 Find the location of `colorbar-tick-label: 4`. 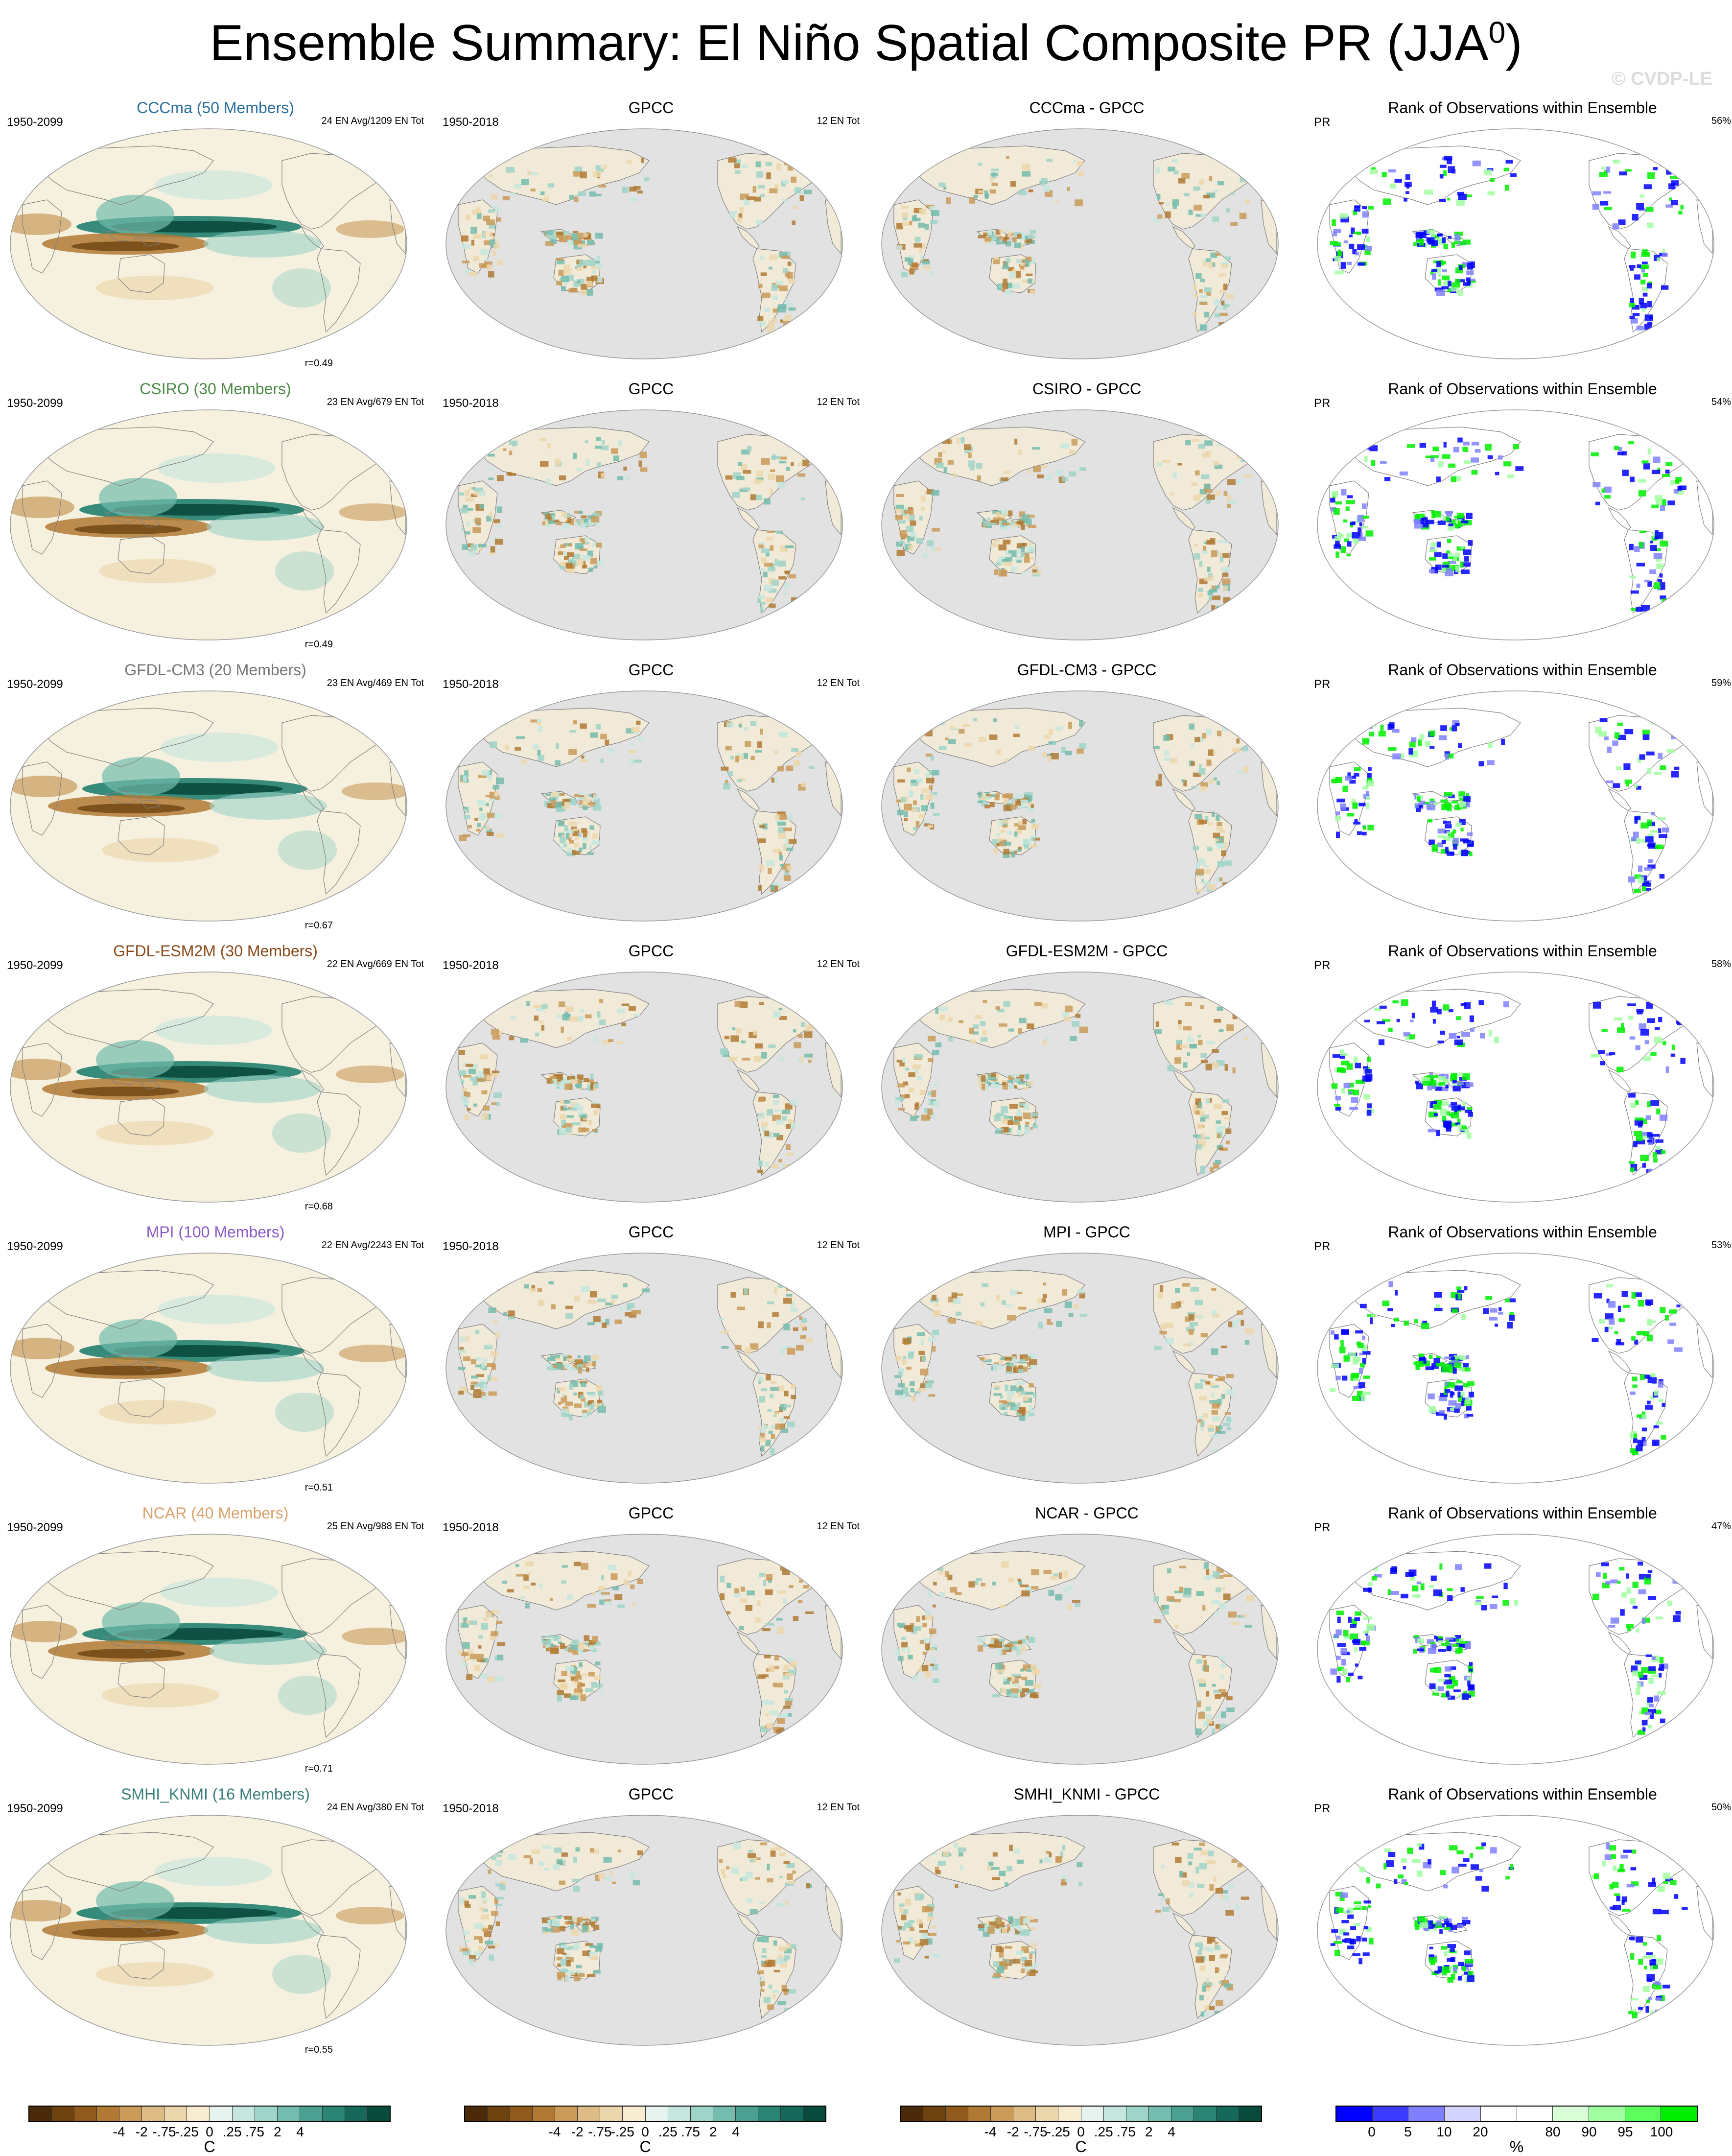

colorbar-tick-label: 4 is located at coordinates (1171, 2132).